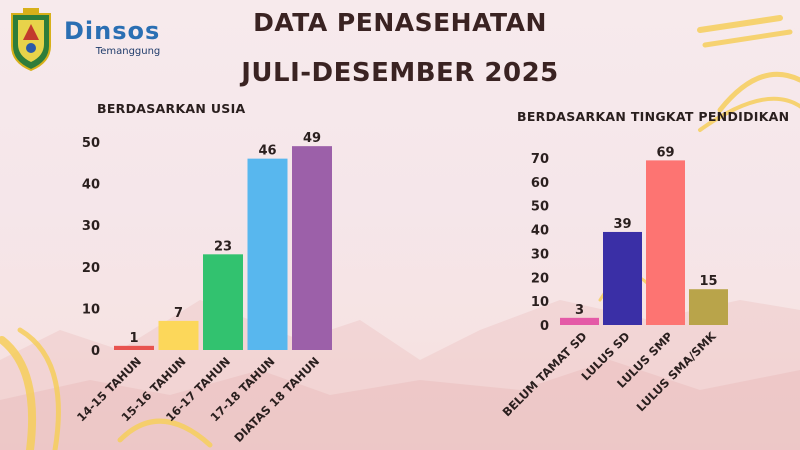 The width and height of the screenshot is (800, 450). What do you see at coordinates (267, 151) in the screenshot?
I see `data-label: 46` at bounding box center [267, 151].